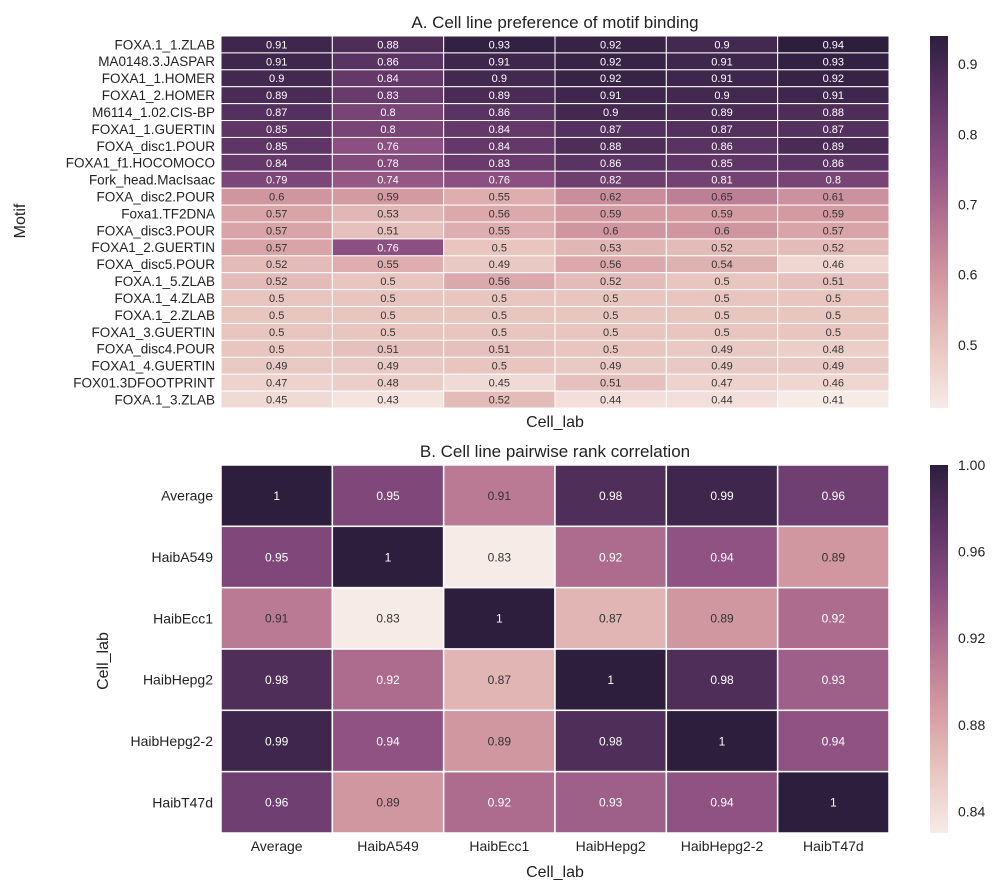 The height and width of the screenshot is (895, 1000). I want to click on panel-a-title: A. Cell line preference of motif binding, so click(554, 22).